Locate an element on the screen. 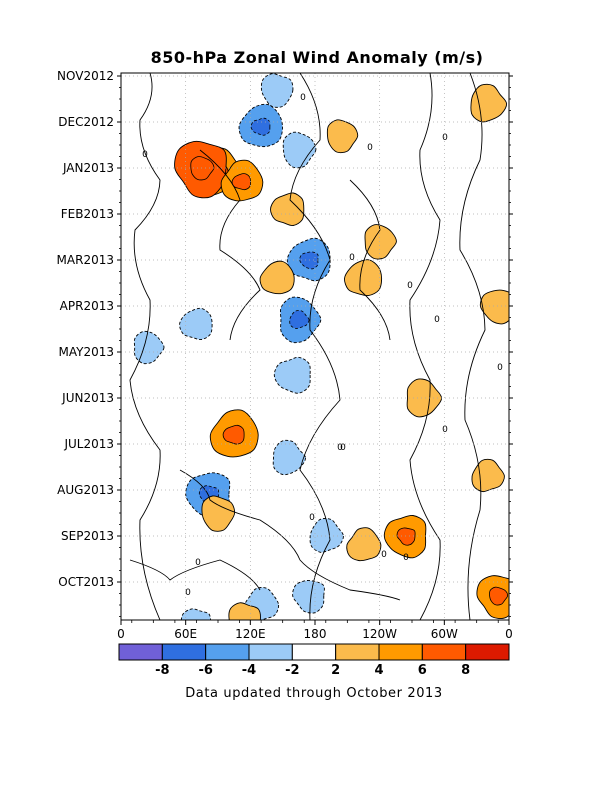 This screenshot has width=600, height=800. y-tick-label: AUG2013 is located at coordinates (85, 490).